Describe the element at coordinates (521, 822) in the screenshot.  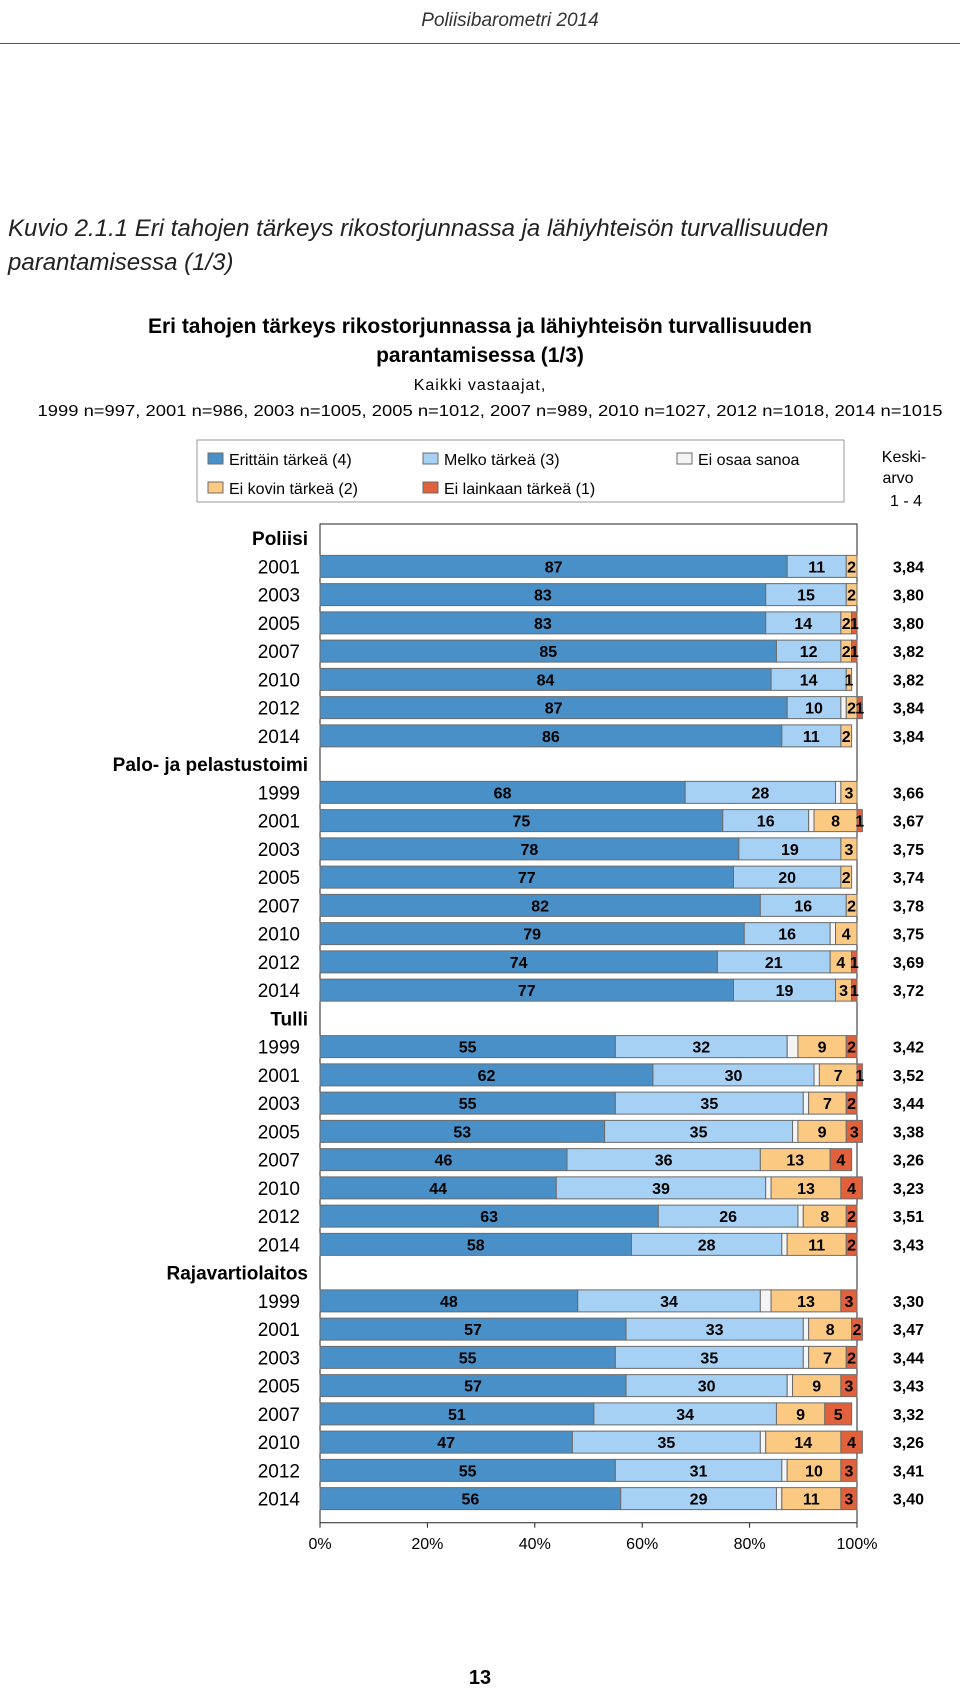
I see `bar-value-label: 75` at that location.